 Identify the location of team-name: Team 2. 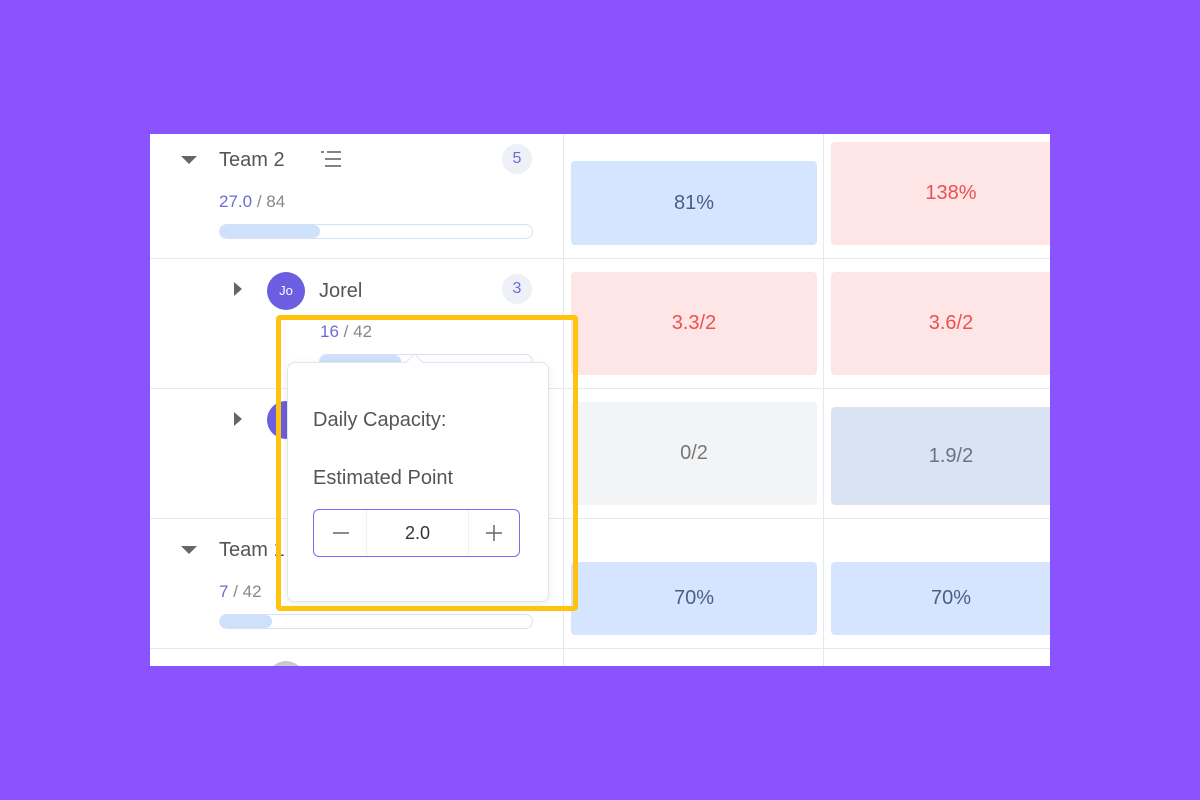
(252, 160).